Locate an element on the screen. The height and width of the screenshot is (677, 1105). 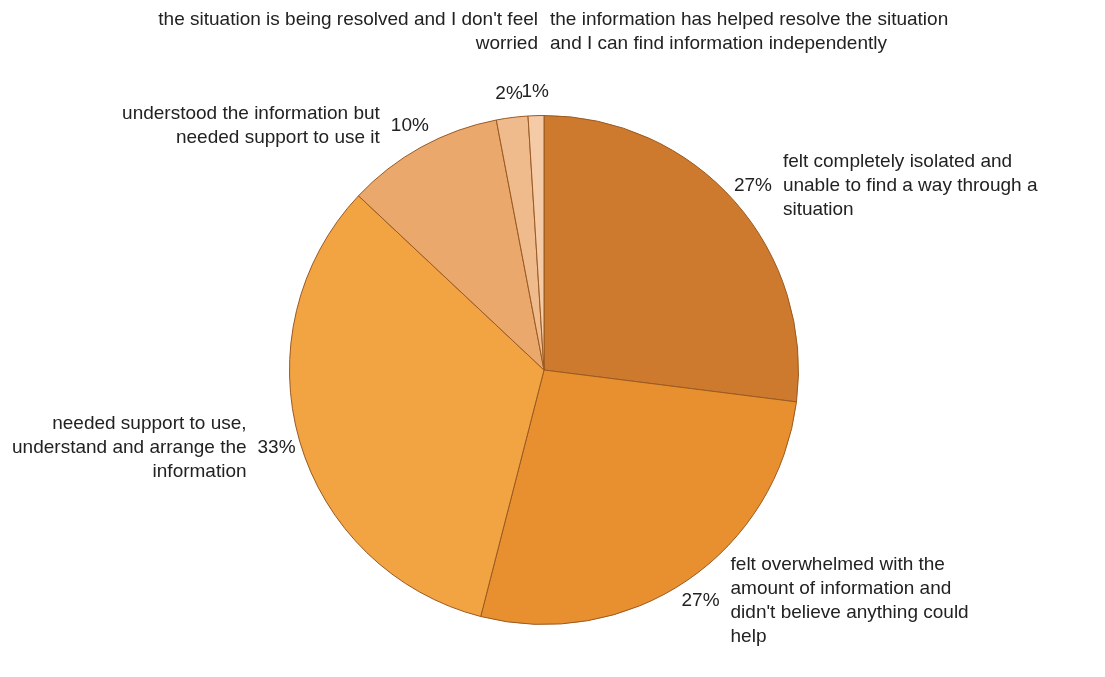
data-label: 10% is located at coordinates (409, 125).